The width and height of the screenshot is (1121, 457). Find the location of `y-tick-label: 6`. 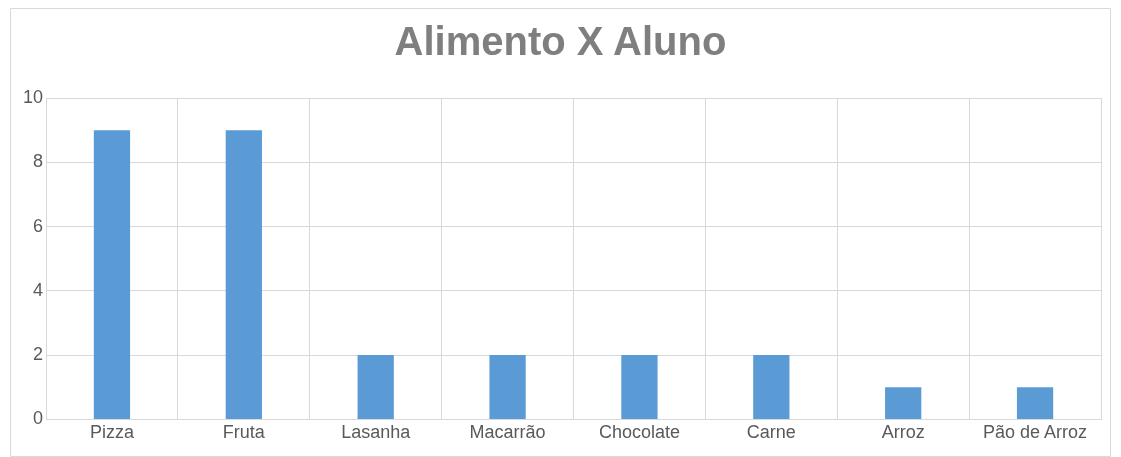

y-tick-label: 6 is located at coordinates (38, 225).